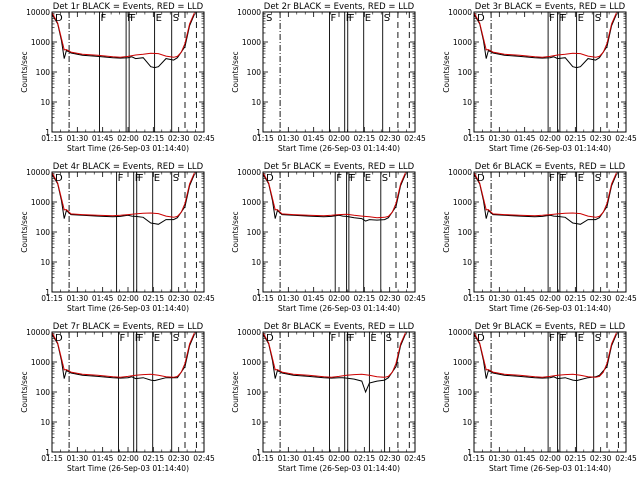  Describe the element at coordinates (550, 7) in the screenshot. I see `panel-title: Det 3r BLACK = Events, RED = LLD` at that location.